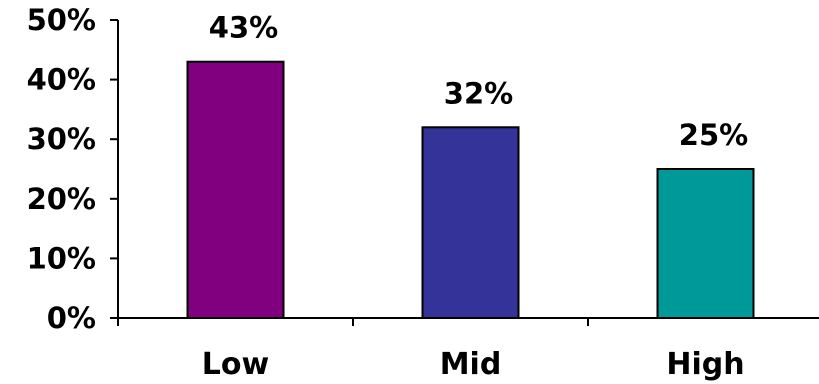  What do you see at coordinates (61, 258) in the screenshot?
I see `y-tick-label: 10%` at bounding box center [61, 258].